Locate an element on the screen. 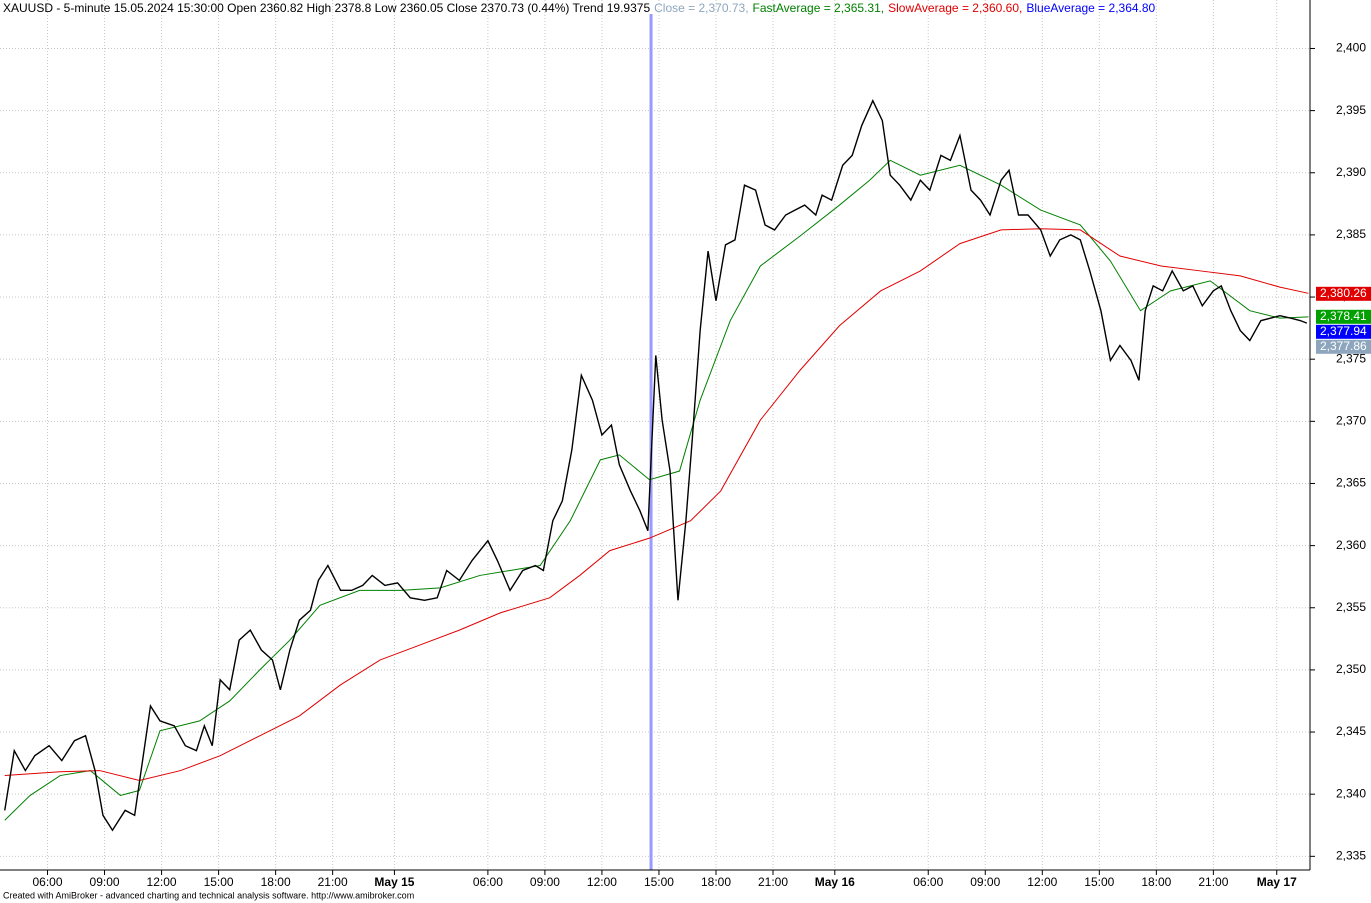  y-tick-label: 2,395 is located at coordinates (1351, 110).